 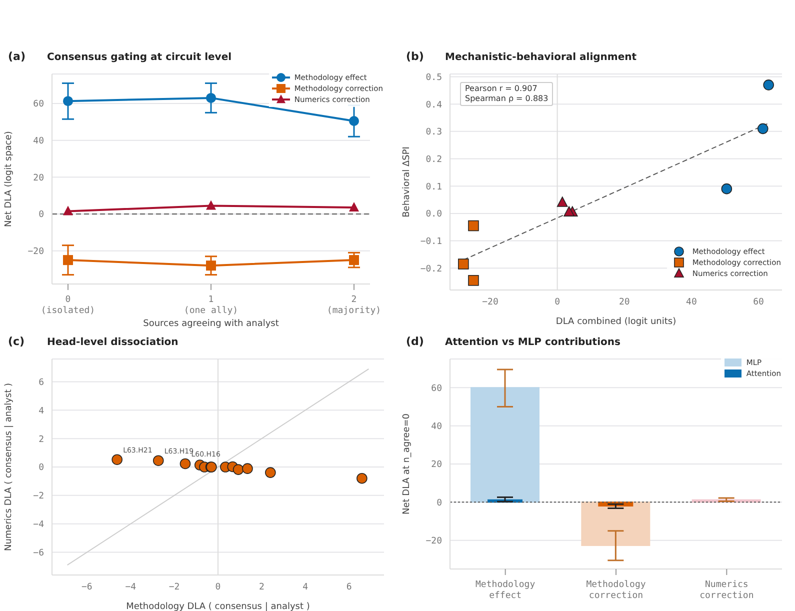 I want to click on x-axis-title: Sources agreeing with analyst, so click(x=211, y=324).